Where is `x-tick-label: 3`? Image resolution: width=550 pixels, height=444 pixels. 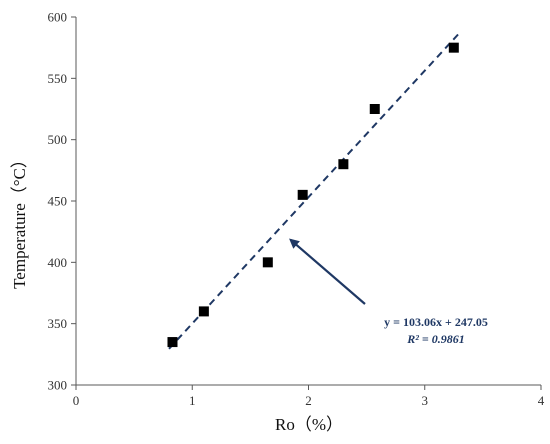 x-tick-label: 3 is located at coordinates (425, 400).